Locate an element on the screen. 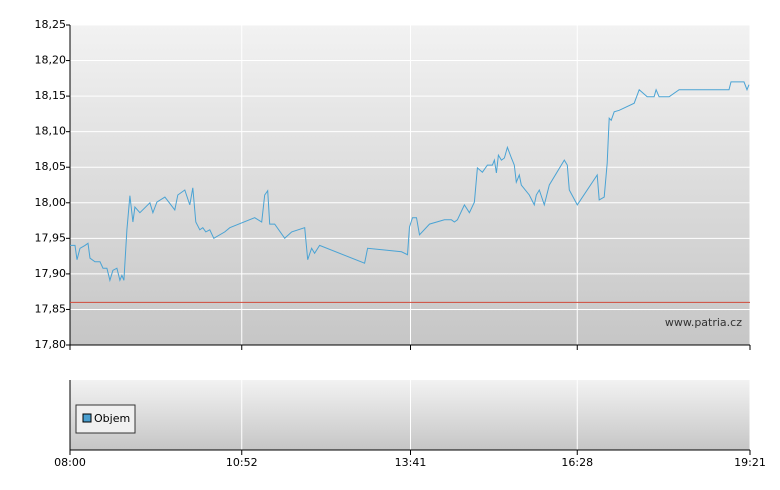 Image resolution: width=780 pixels, height=490 pixels. y-tick-label: 18,00 is located at coordinates (51, 202).